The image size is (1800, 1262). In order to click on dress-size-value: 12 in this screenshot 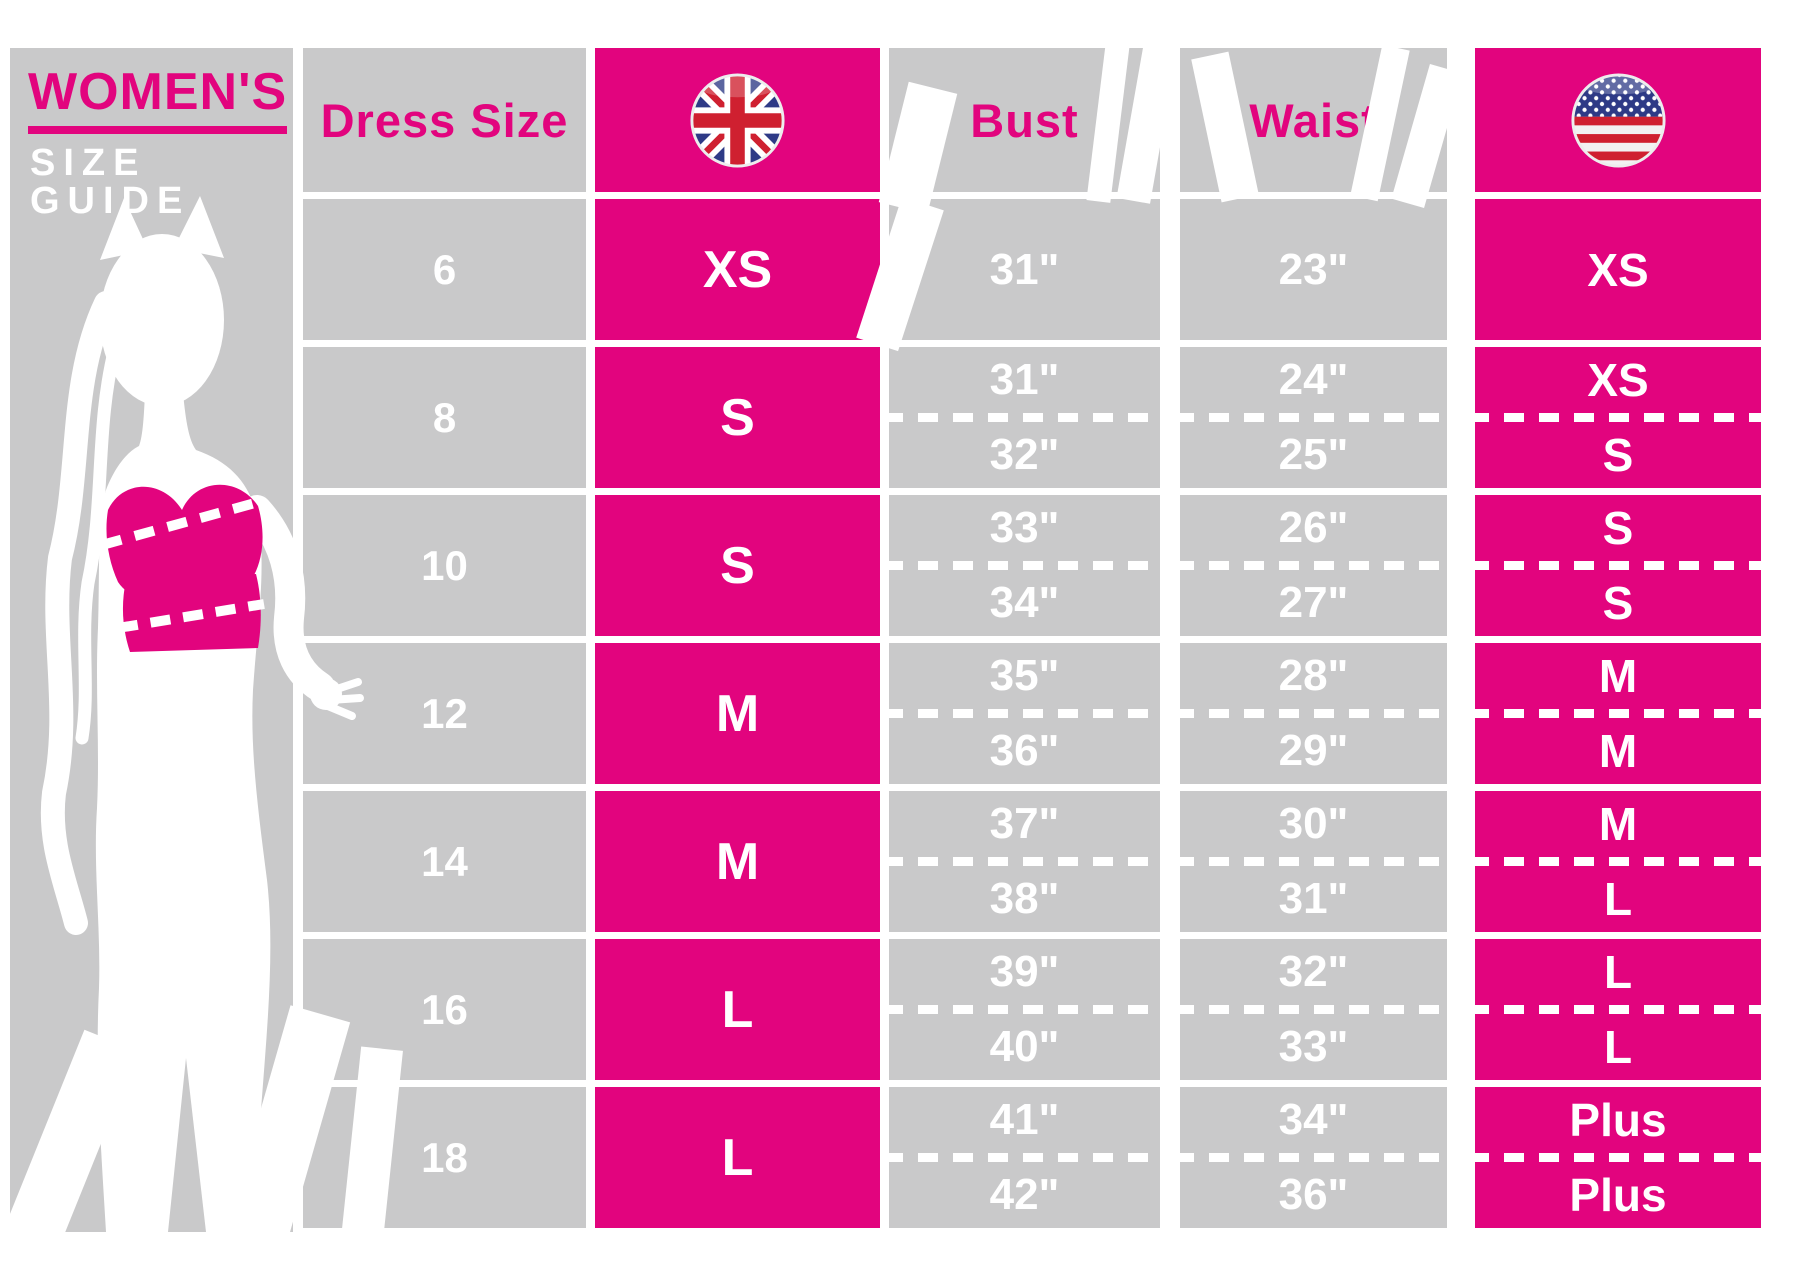, I will do `click(444, 713)`.